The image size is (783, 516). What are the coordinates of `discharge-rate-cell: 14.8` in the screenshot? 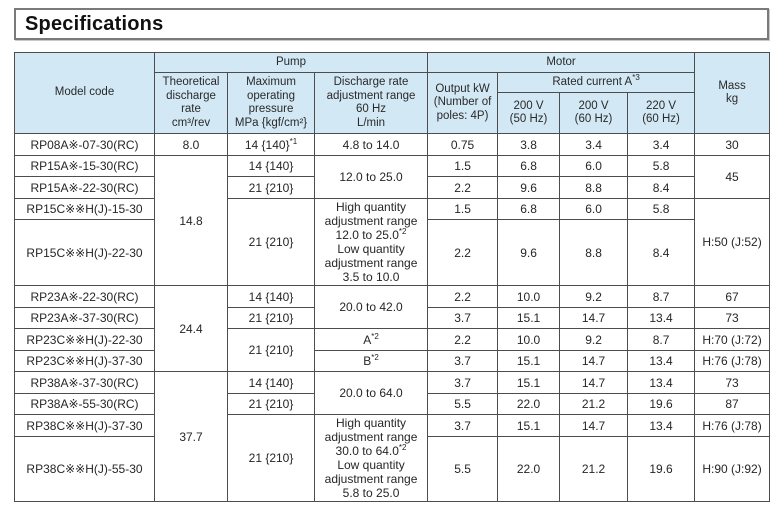 It's located at (191, 220).